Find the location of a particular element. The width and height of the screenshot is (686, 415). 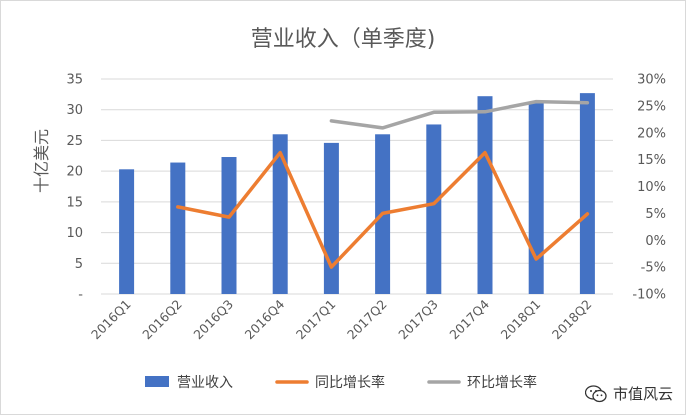

y-tick-label: 15 is located at coordinates (74, 202).